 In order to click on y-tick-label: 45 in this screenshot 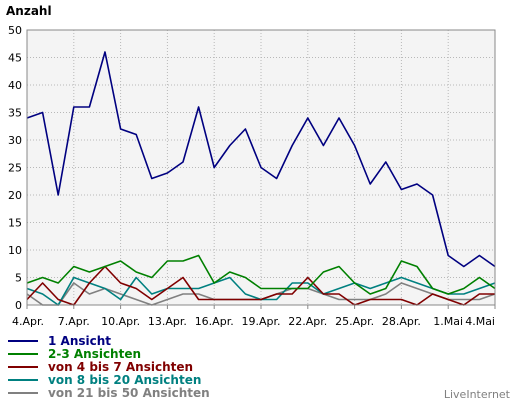, I will do `click(15, 58)`.